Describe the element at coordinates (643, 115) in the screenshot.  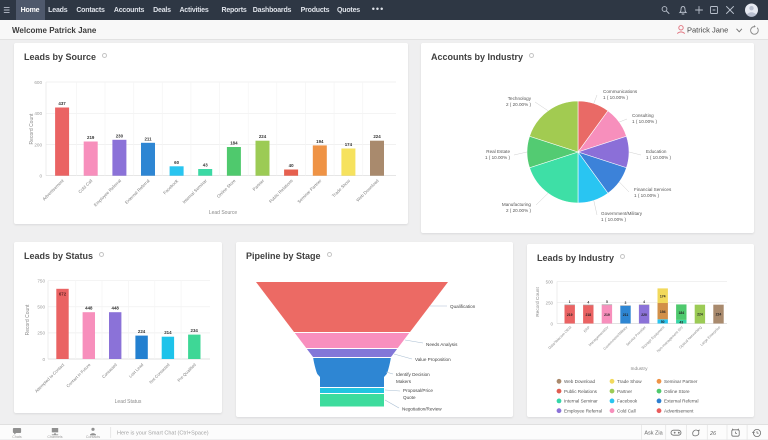
I see `svg-text: Consulting` at that location.